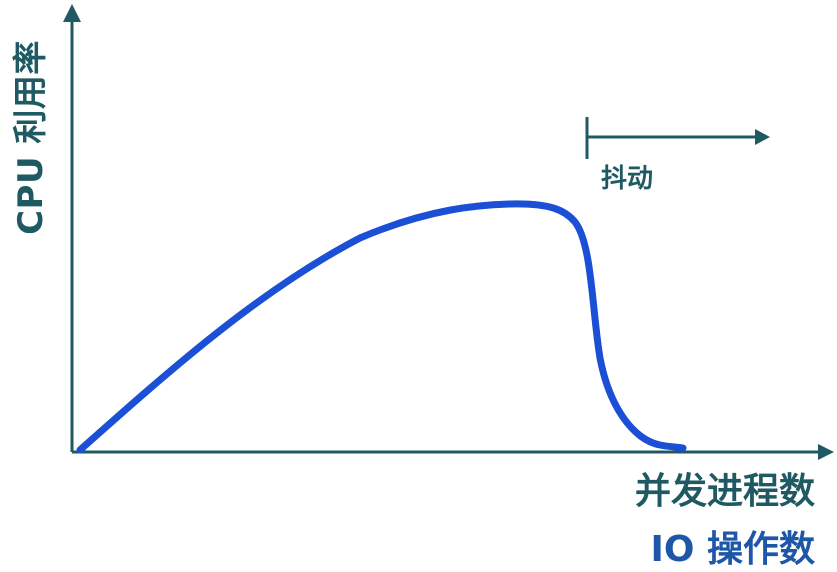  What do you see at coordinates (732, 549) in the screenshot?
I see `x-axis-label-line2: IO 操作数` at bounding box center [732, 549].